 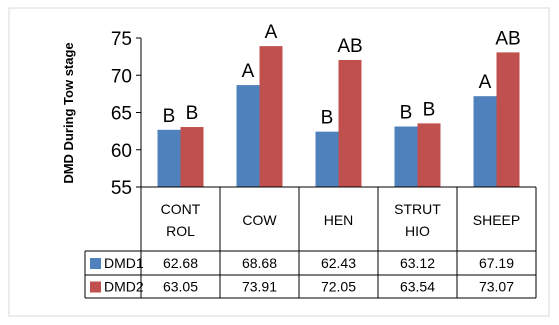 What do you see at coordinates (68, 112) in the screenshot?
I see `y-axis-title: DMD During Tow stage` at bounding box center [68, 112].